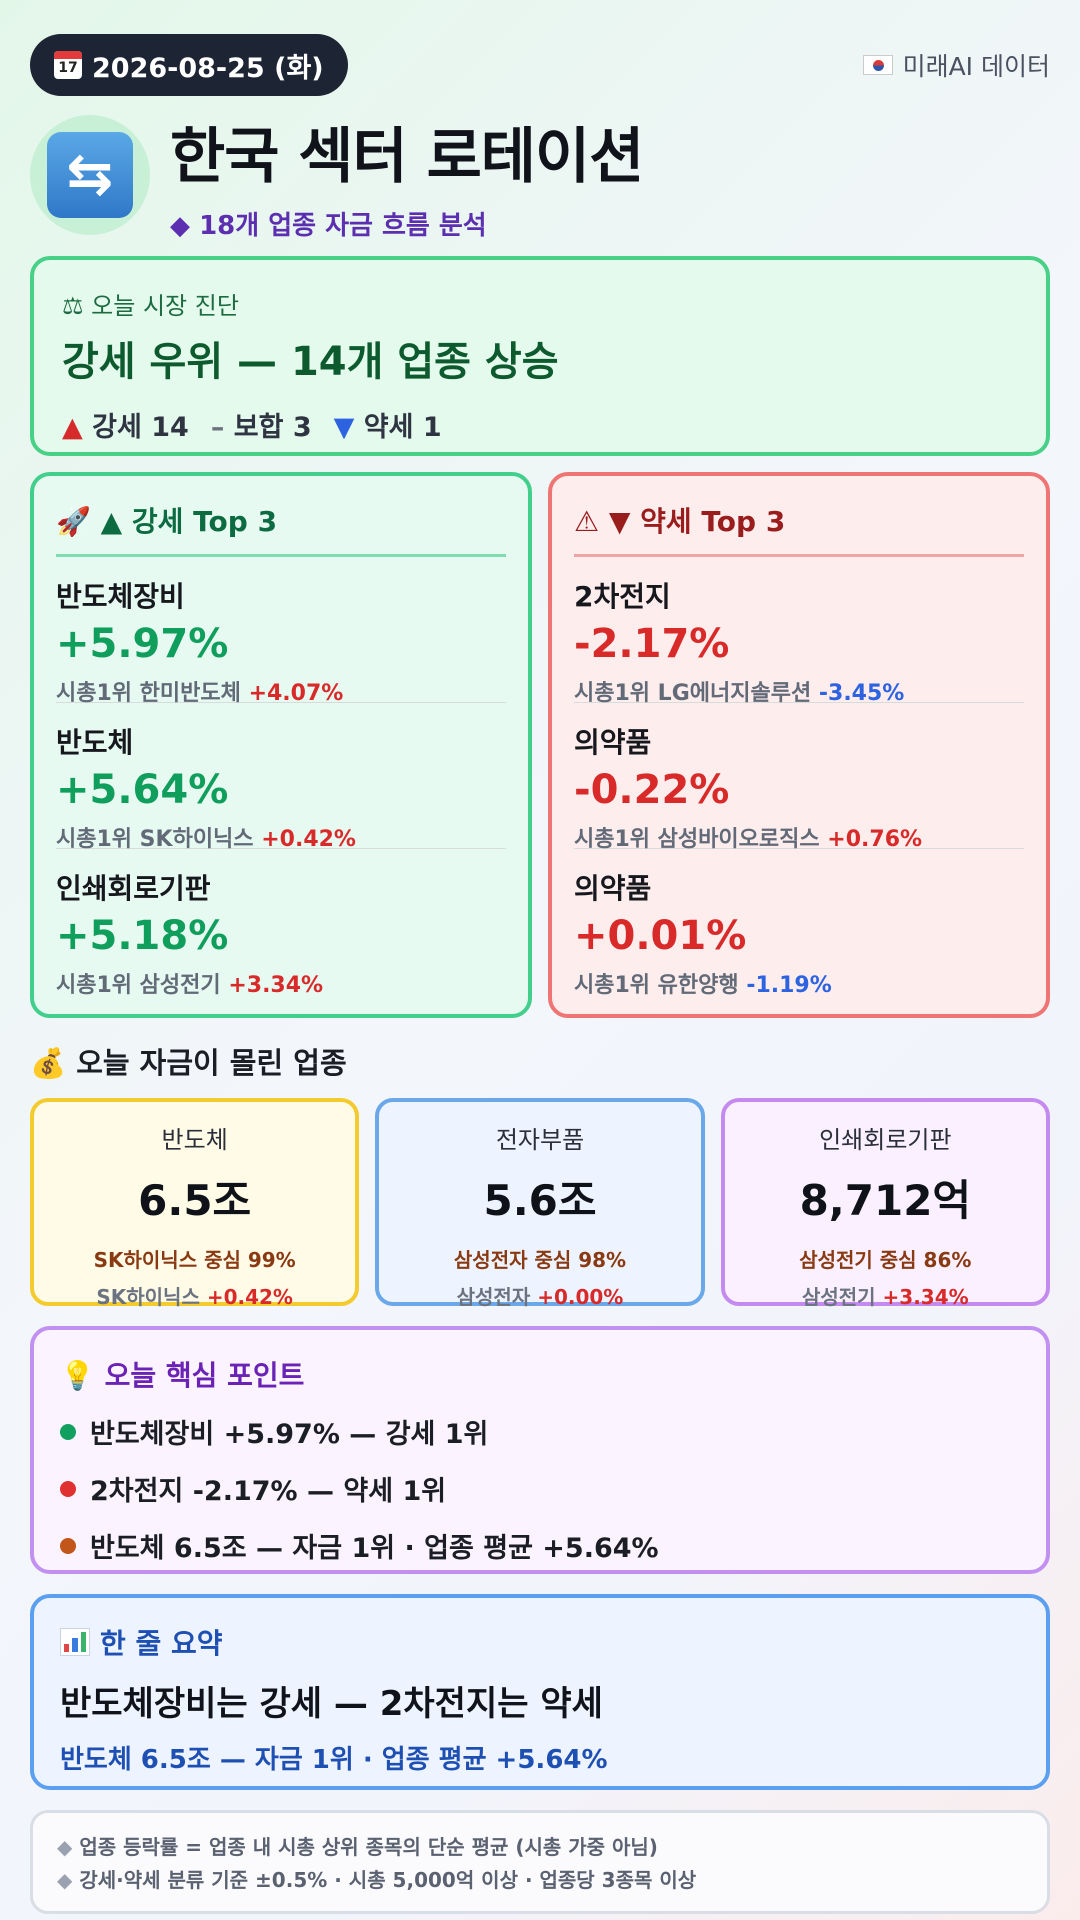  What do you see at coordinates (331, 1704) in the screenshot?
I see `summary-main: 반도체장비는 강세 — 2차전지는 약세` at bounding box center [331, 1704].